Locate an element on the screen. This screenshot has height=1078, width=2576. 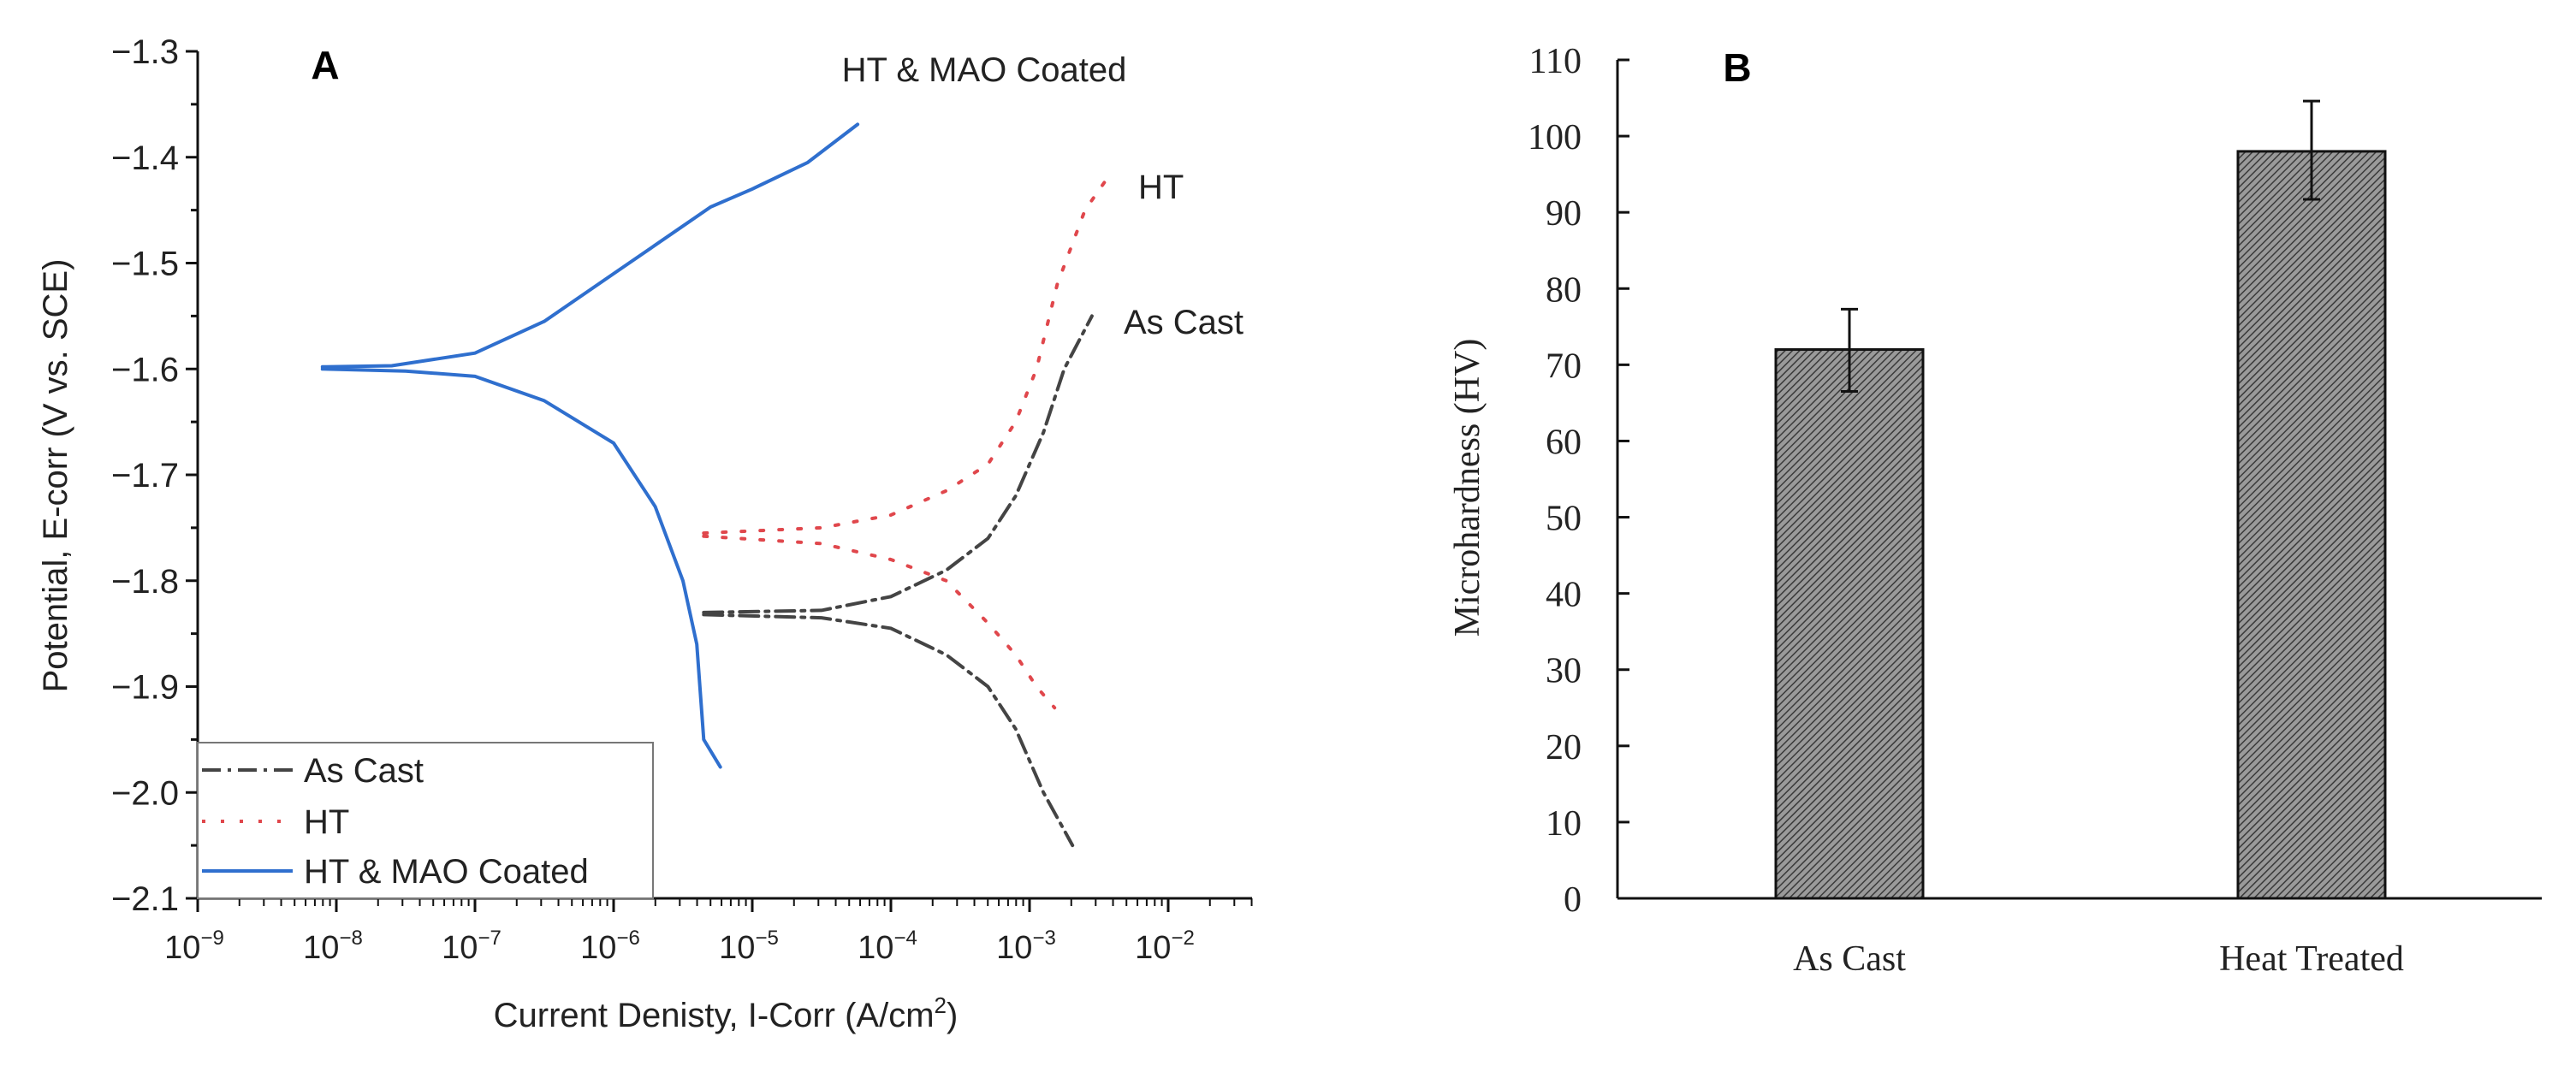
y-tick-label: 80 is located at coordinates (1564, 290).